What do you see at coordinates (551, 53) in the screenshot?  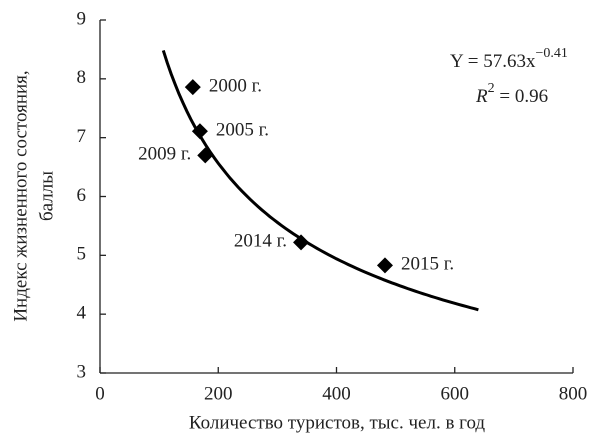 I see `equation-exponent: −0.41` at bounding box center [551, 53].